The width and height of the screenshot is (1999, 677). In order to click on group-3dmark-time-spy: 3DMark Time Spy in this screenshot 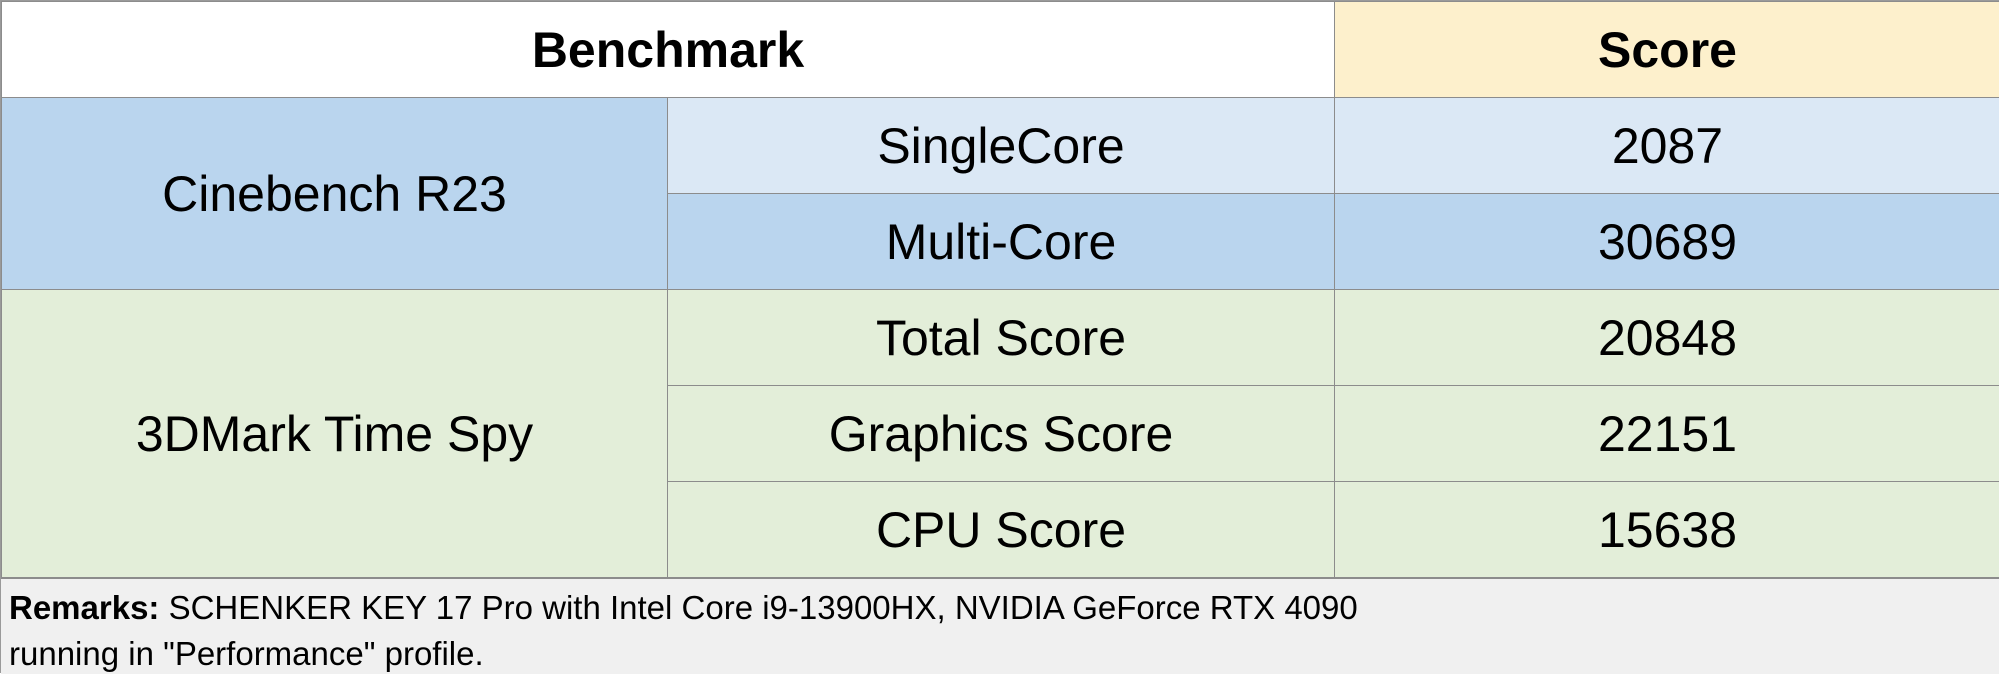, I will do `click(335, 434)`.